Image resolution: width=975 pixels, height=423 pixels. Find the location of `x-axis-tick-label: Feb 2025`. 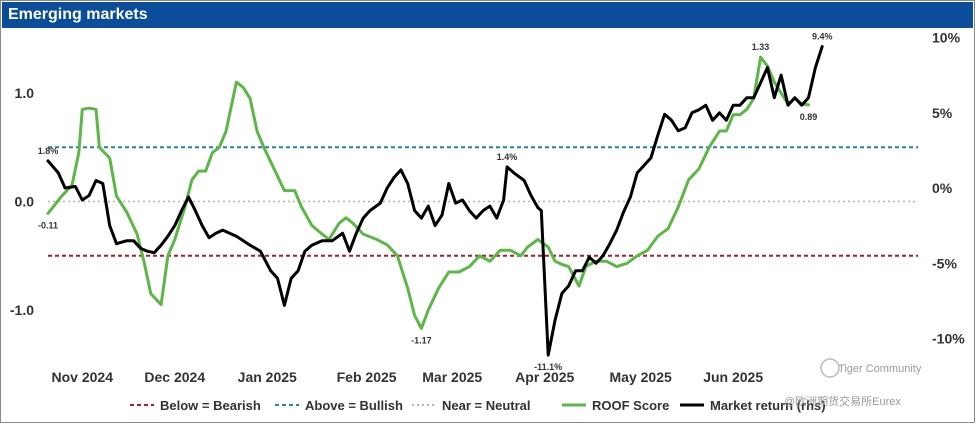

x-axis-tick-label: Feb 2025 is located at coordinates (367, 377).